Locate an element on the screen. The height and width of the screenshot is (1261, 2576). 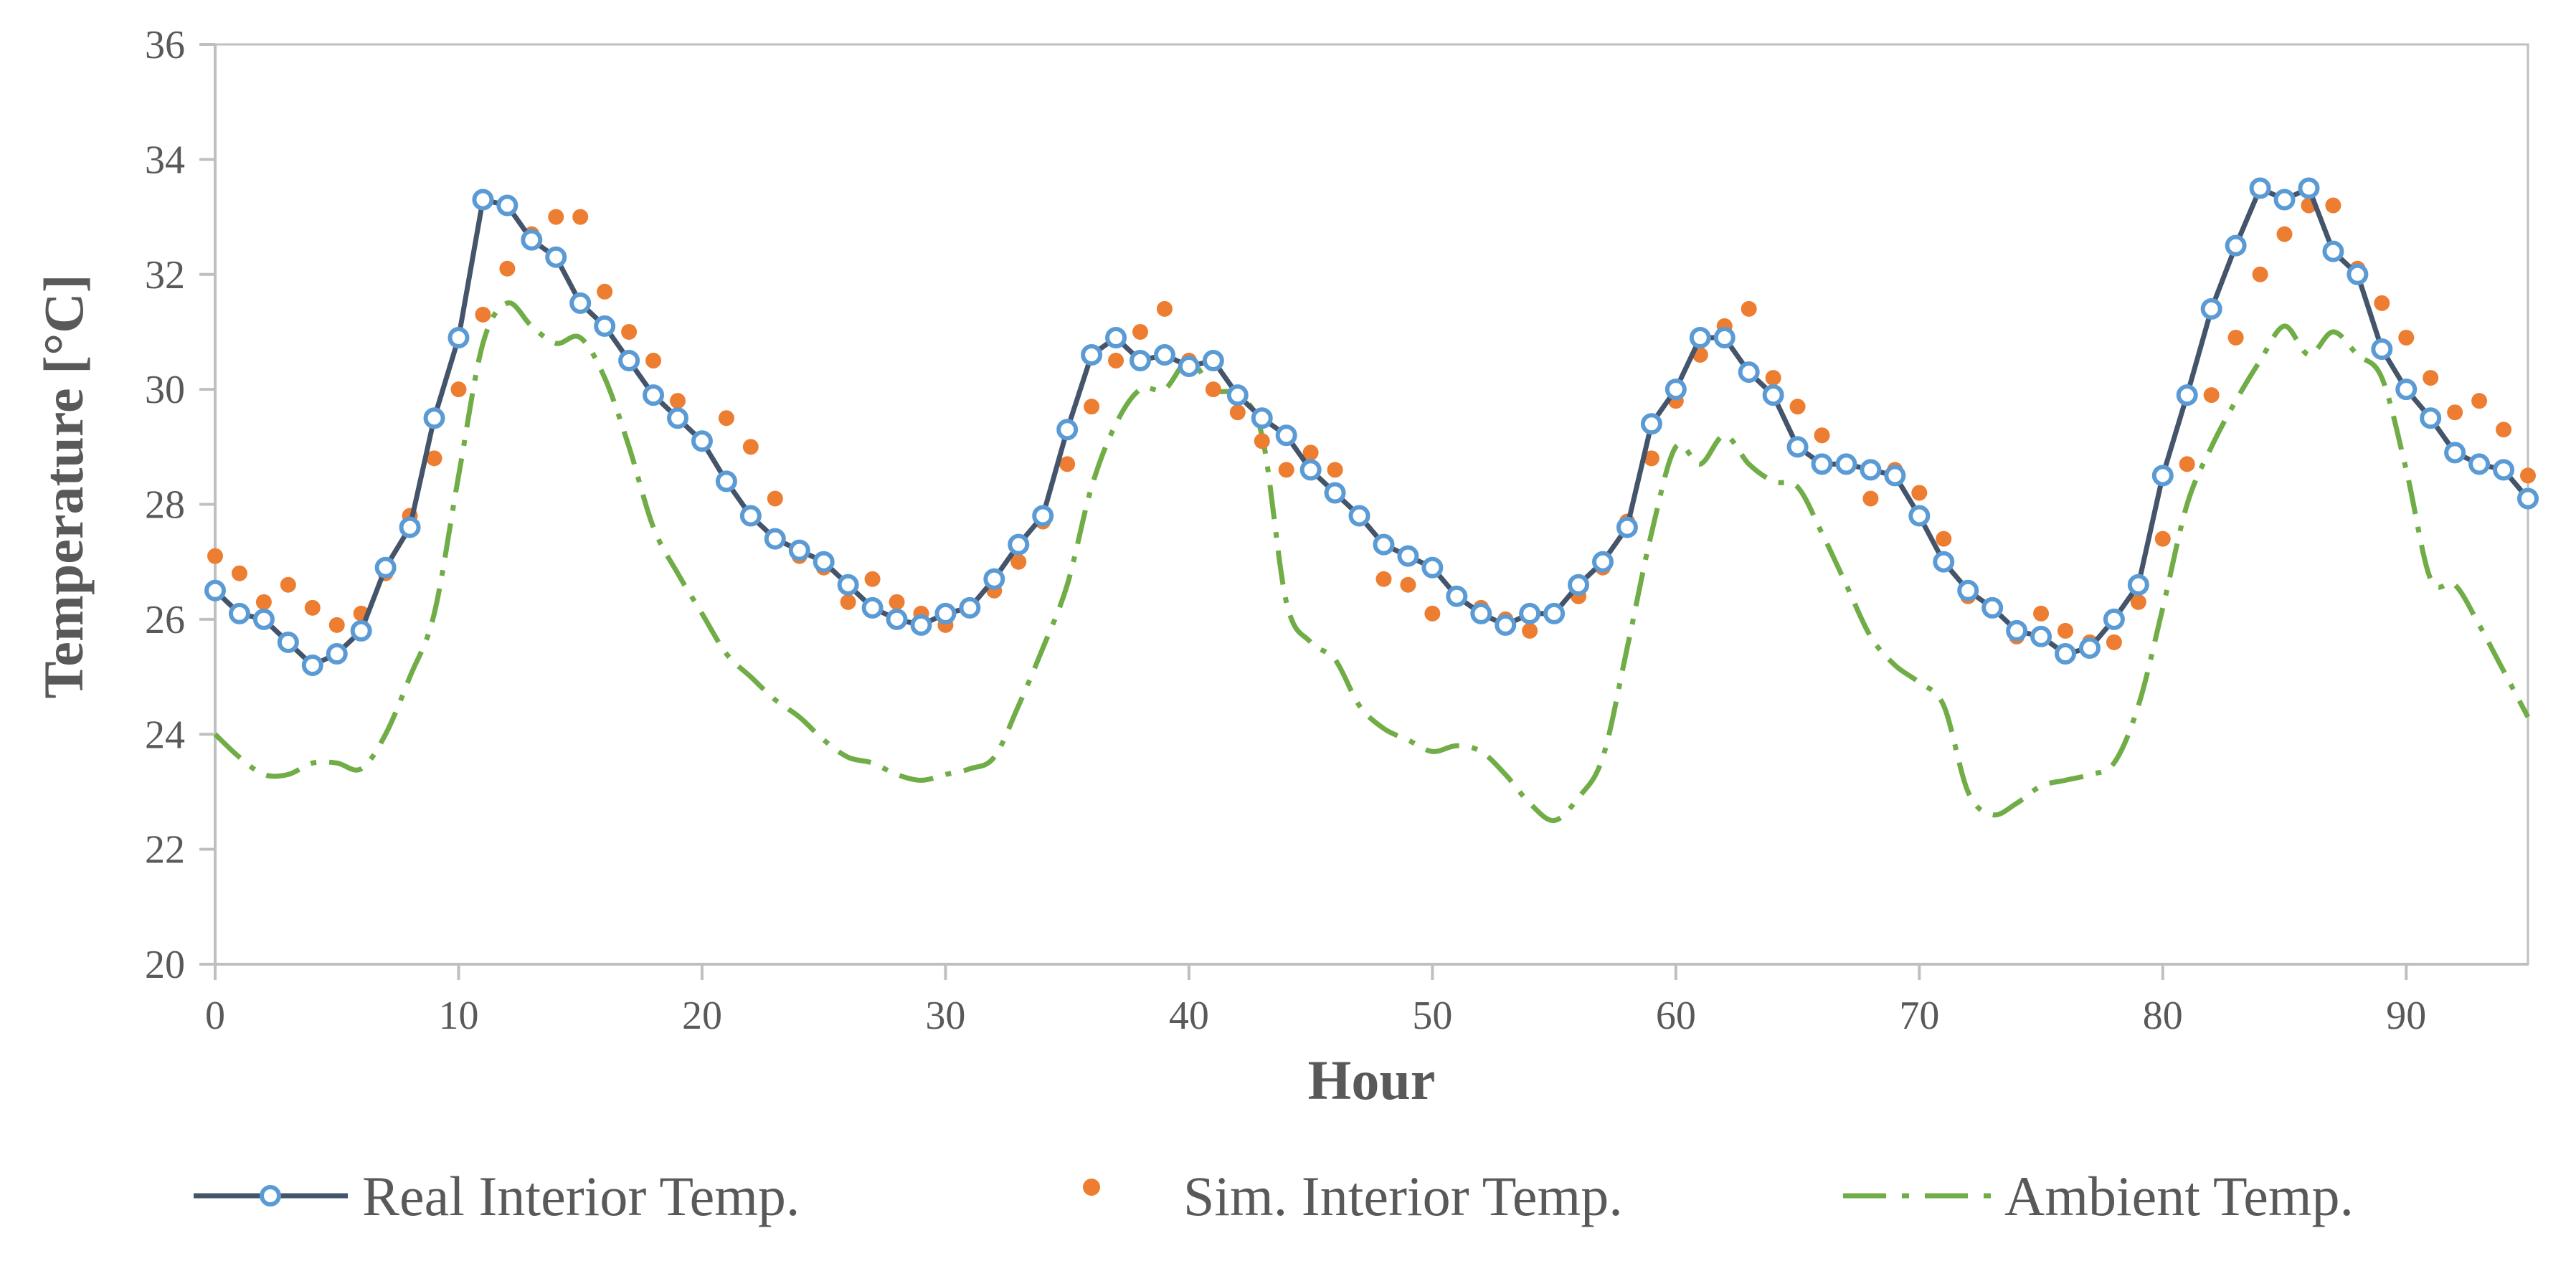
x-tick-label: 0 is located at coordinates (215, 1016).